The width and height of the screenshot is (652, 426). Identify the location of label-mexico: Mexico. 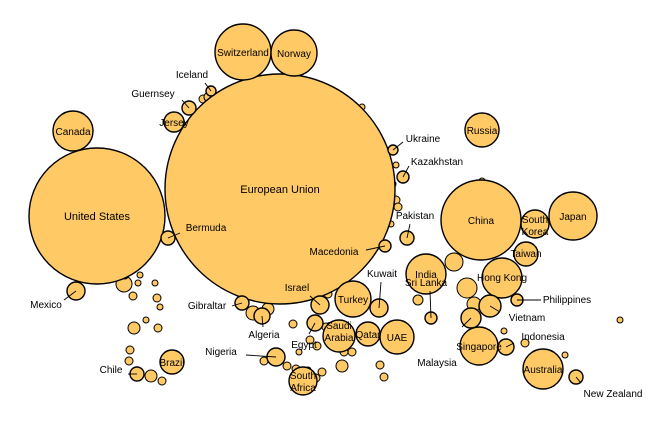
(46, 305).